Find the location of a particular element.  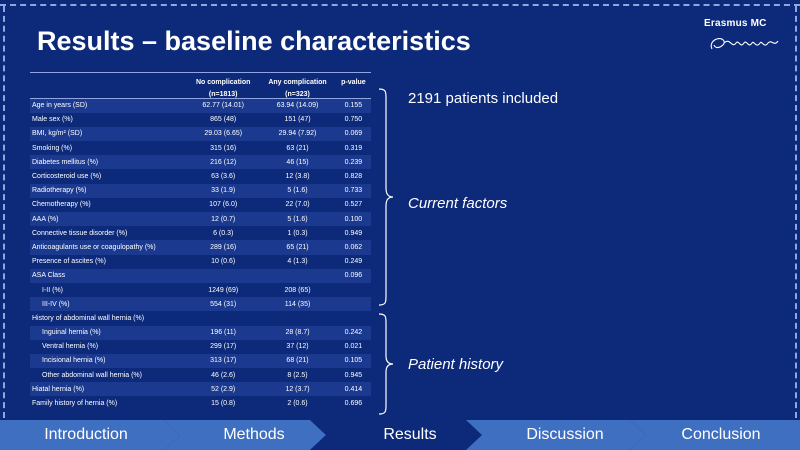

table-row: History of abdominal wall hernia (%) is located at coordinates (200, 318).